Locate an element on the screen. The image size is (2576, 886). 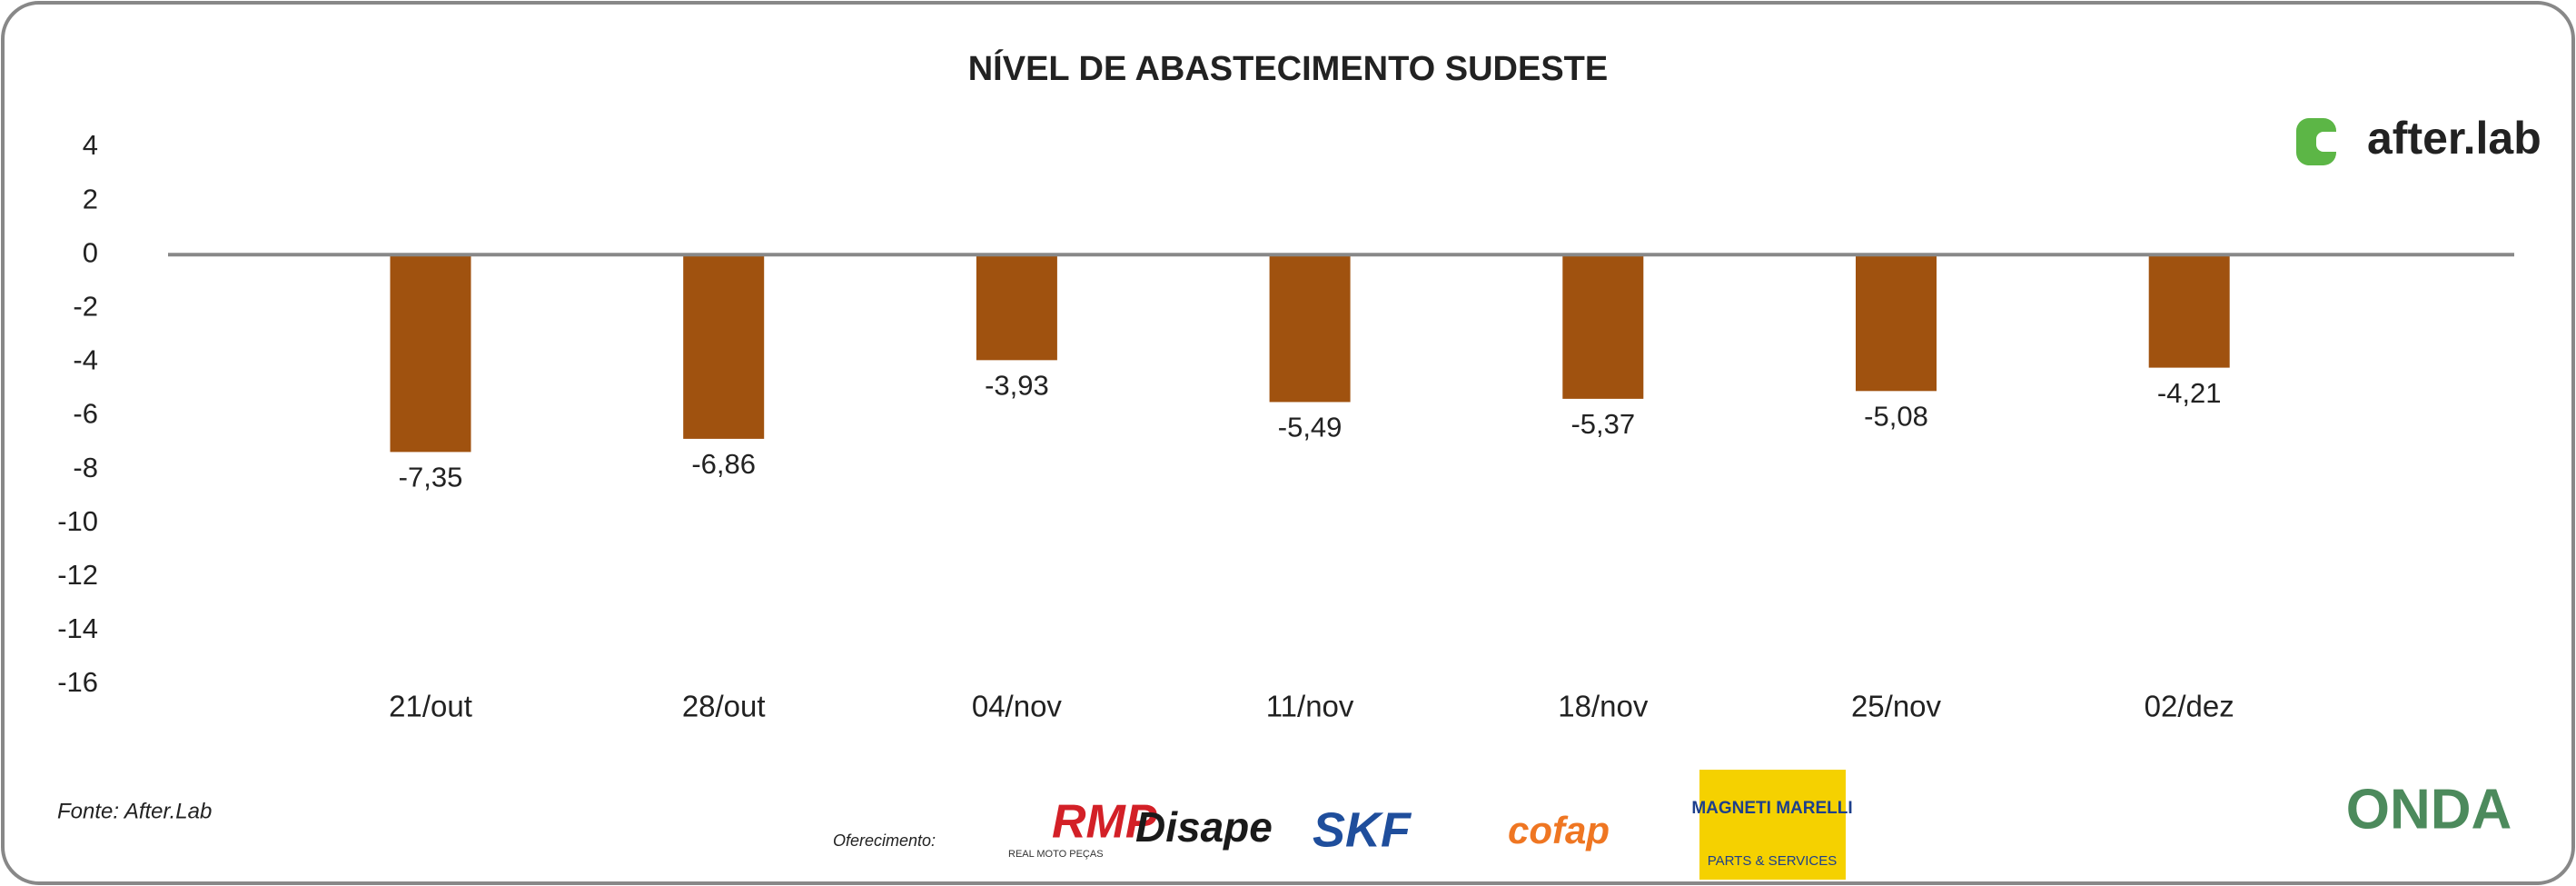
value-label: -5,37 is located at coordinates (1602, 424).